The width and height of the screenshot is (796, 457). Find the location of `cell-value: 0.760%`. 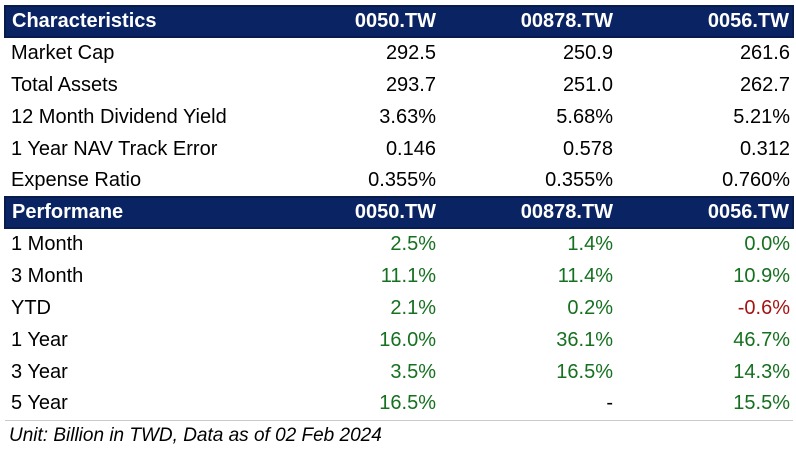

cell-value: 0.760% is located at coordinates (756, 180).